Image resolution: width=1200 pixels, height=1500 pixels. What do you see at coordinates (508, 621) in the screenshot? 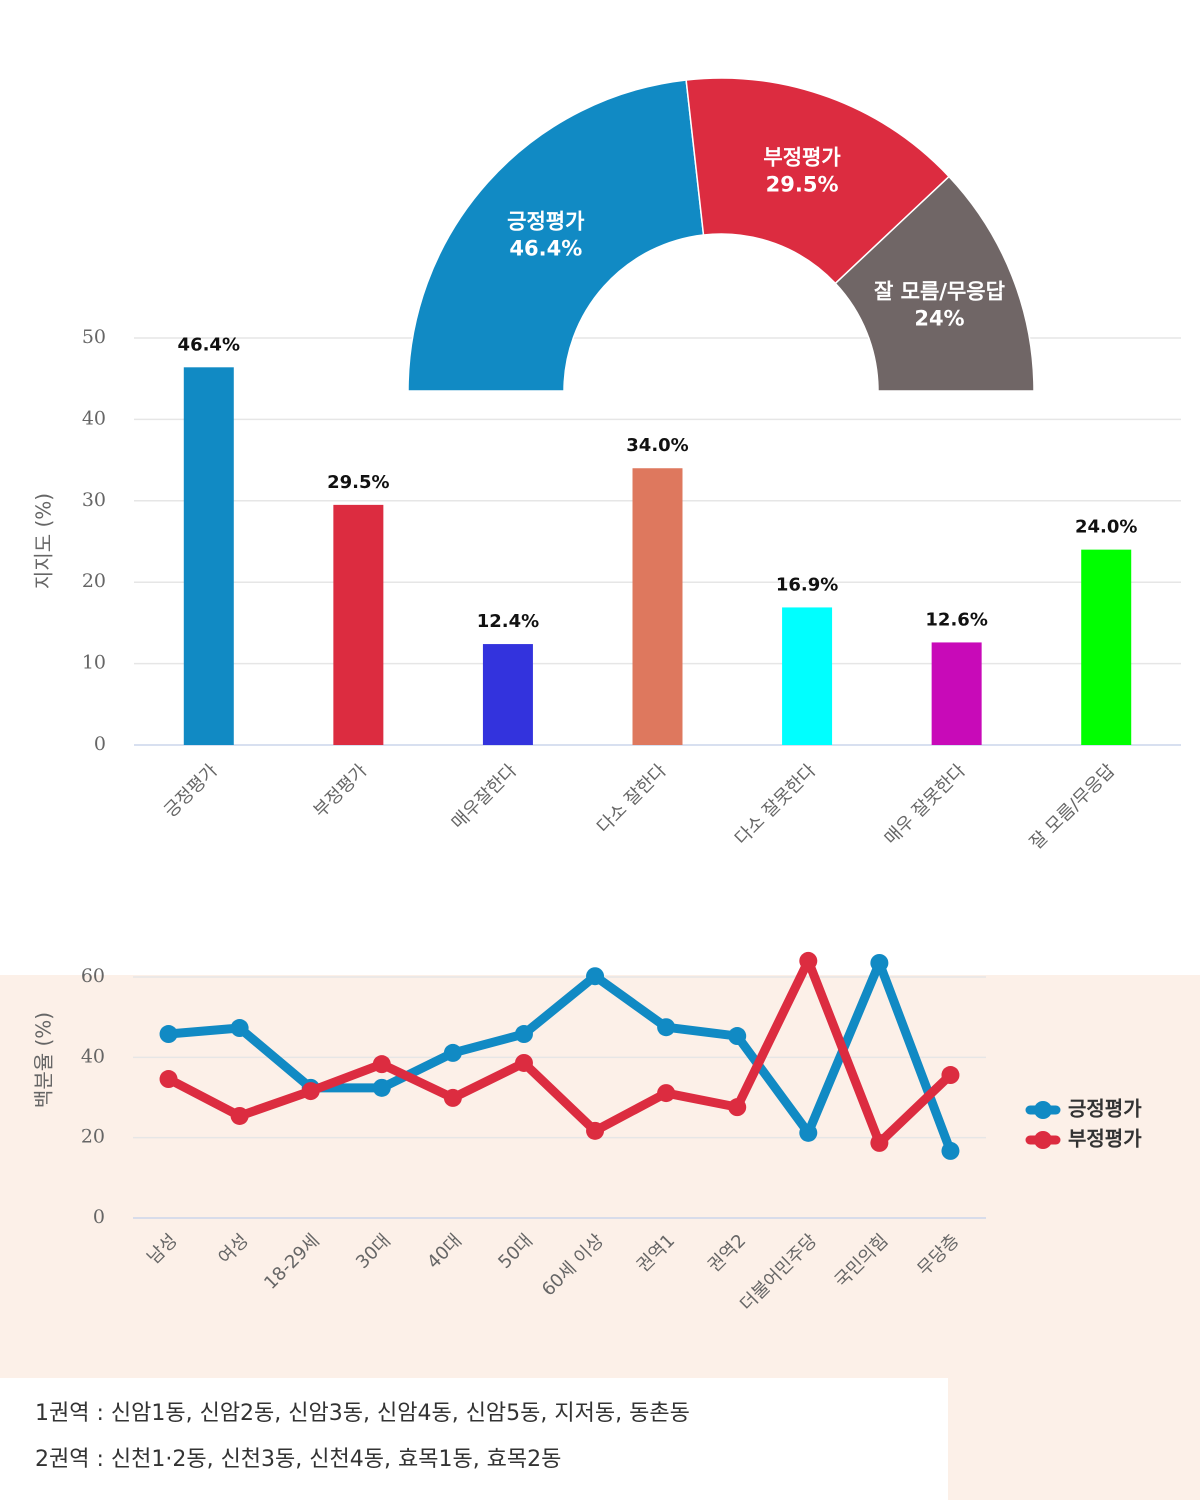
I see `data-label: 12.4%` at bounding box center [508, 621].